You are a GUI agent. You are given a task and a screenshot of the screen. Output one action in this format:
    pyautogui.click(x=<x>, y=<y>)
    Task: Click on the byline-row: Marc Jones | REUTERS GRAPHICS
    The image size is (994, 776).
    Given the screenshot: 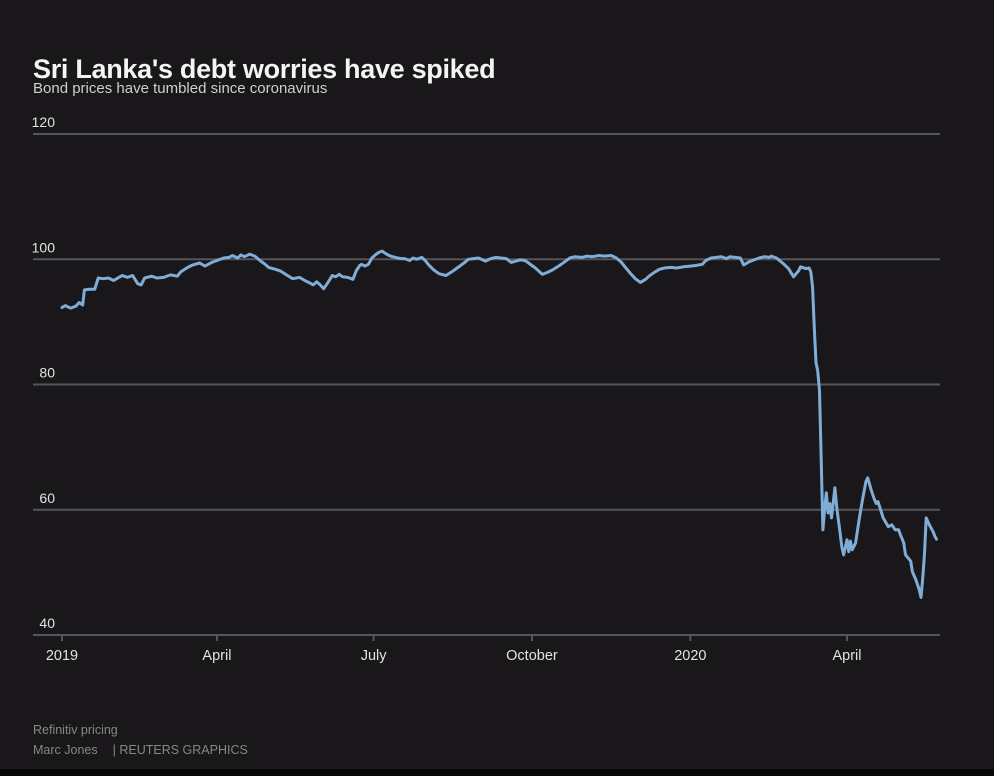 What is the action you would take?
    pyautogui.click(x=140, y=750)
    